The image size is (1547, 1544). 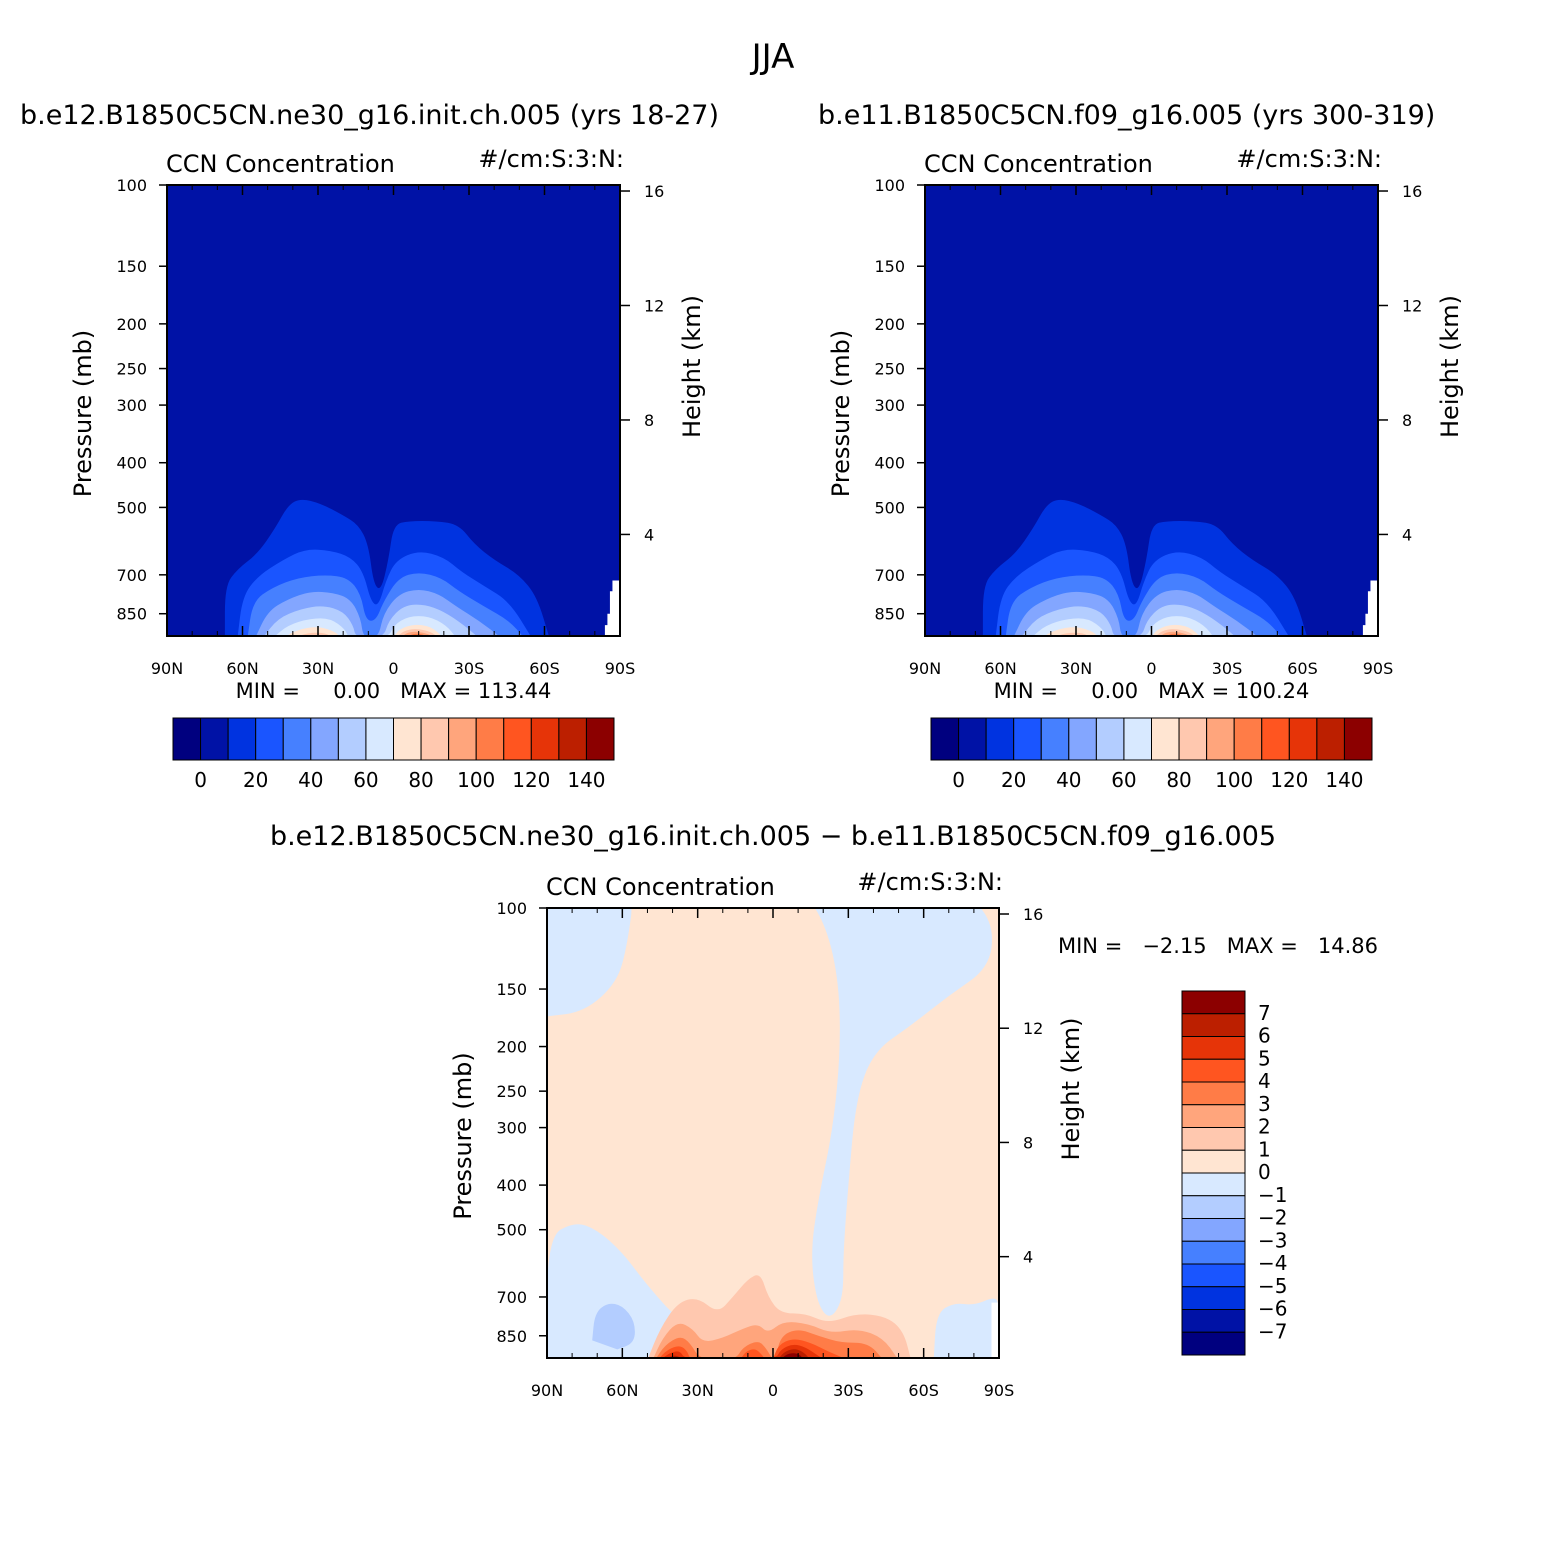 What do you see at coordinates (1289, 780) in the screenshot?
I see `colorbar-label: 120` at bounding box center [1289, 780].